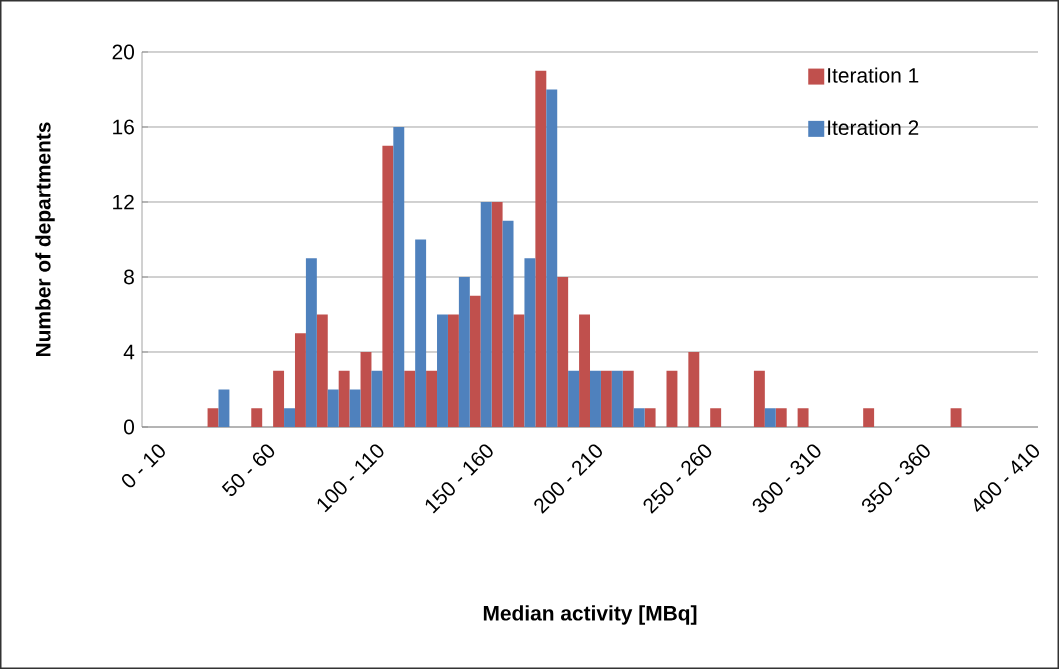 The width and height of the screenshot is (1059, 669). What do you see at coordinates (123, 52) in the screenshot?
I see `y-tick-label: 20` at bounding box center [123, 52].